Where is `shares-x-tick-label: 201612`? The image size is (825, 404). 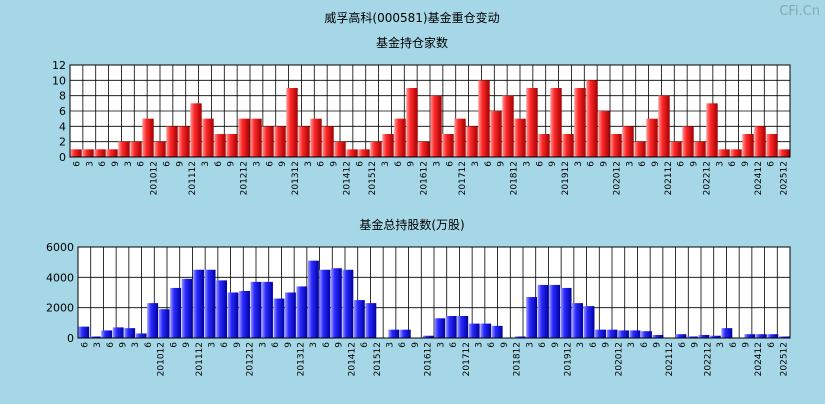
shares-x-tick-label: 201612 is located at coordinates (429, 359).